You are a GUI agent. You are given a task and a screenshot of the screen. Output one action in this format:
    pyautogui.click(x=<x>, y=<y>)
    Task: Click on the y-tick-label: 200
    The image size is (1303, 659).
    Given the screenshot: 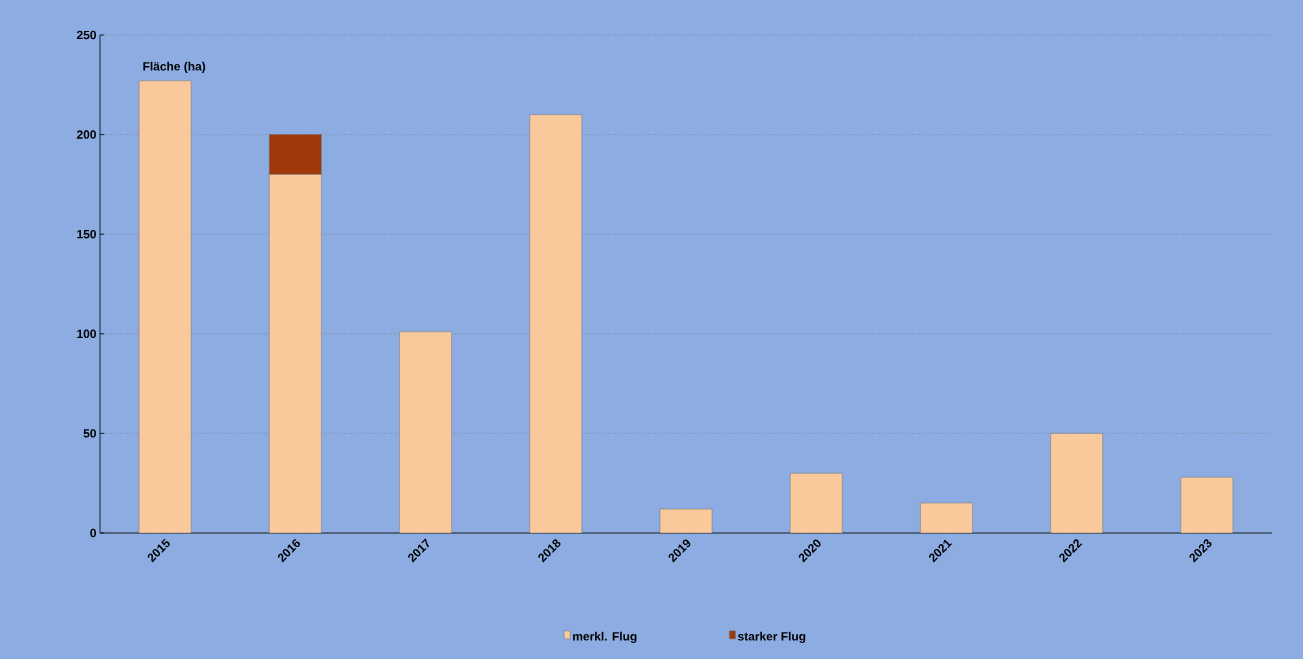 What is the action you would take?
    pyautogui.click(x=86, y=134)
    